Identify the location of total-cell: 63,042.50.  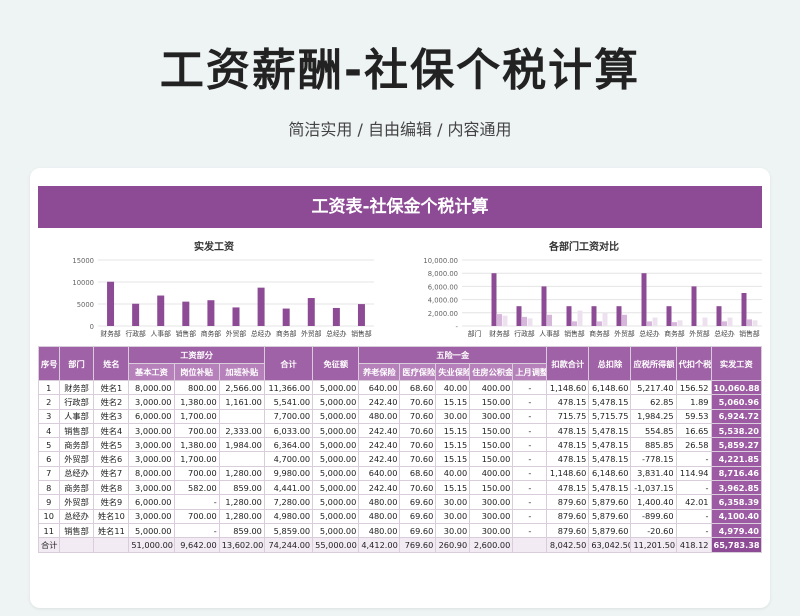
(610, 545).